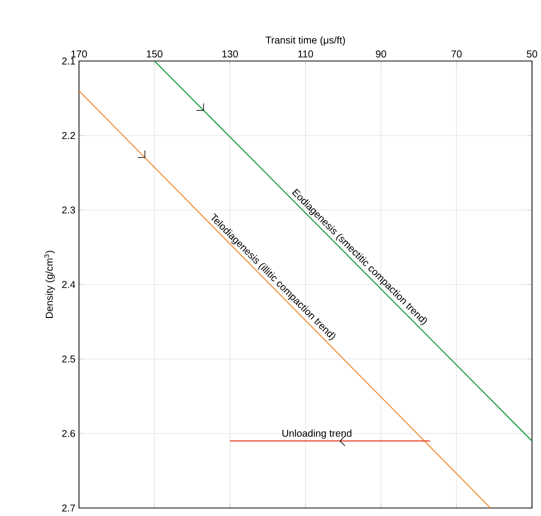 The height and width of the screenshot is (516, 541). I want to click on y-tick-label: 2.1, so click(68, 61).